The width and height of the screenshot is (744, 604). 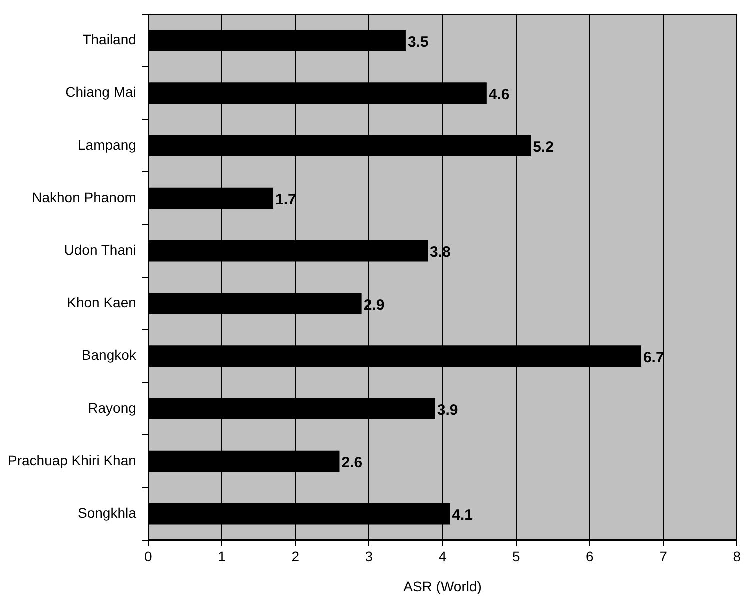 I want to click on x-tick-label: 8, so click(x=737, y=556).